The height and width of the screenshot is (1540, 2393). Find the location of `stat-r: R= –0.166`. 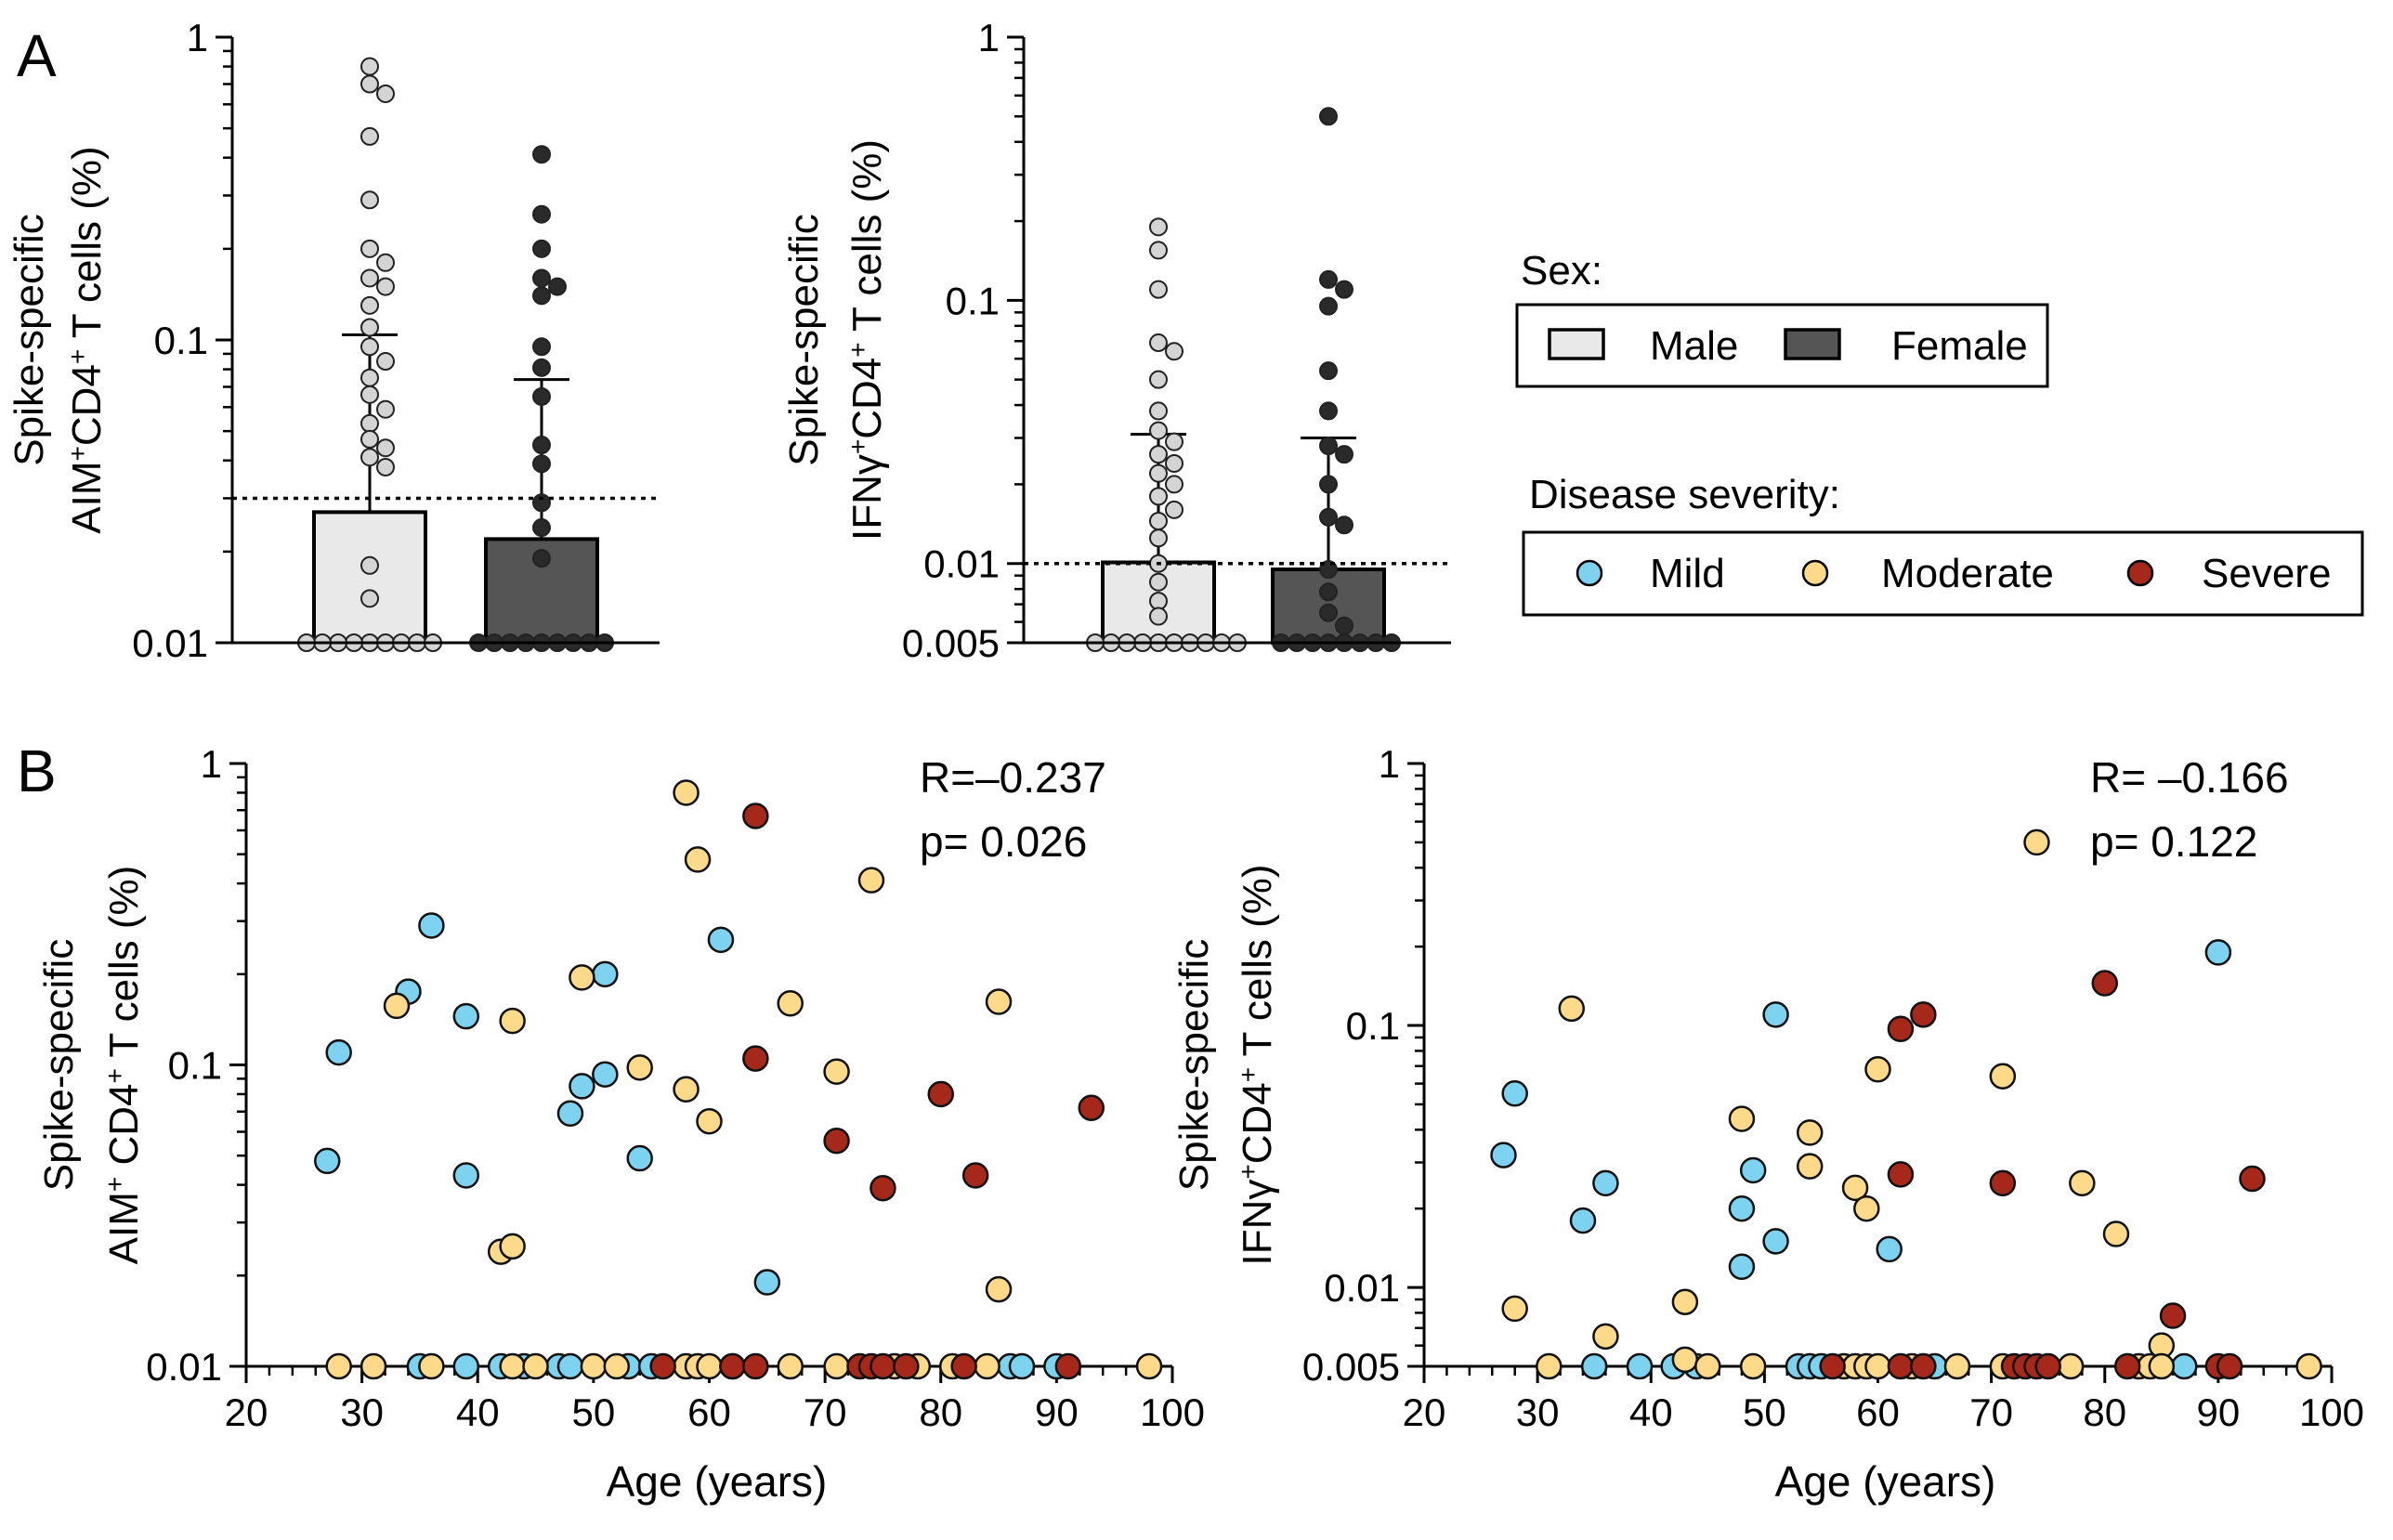

stat-r: R= –0.166 is located at coordinates (2190, 777).